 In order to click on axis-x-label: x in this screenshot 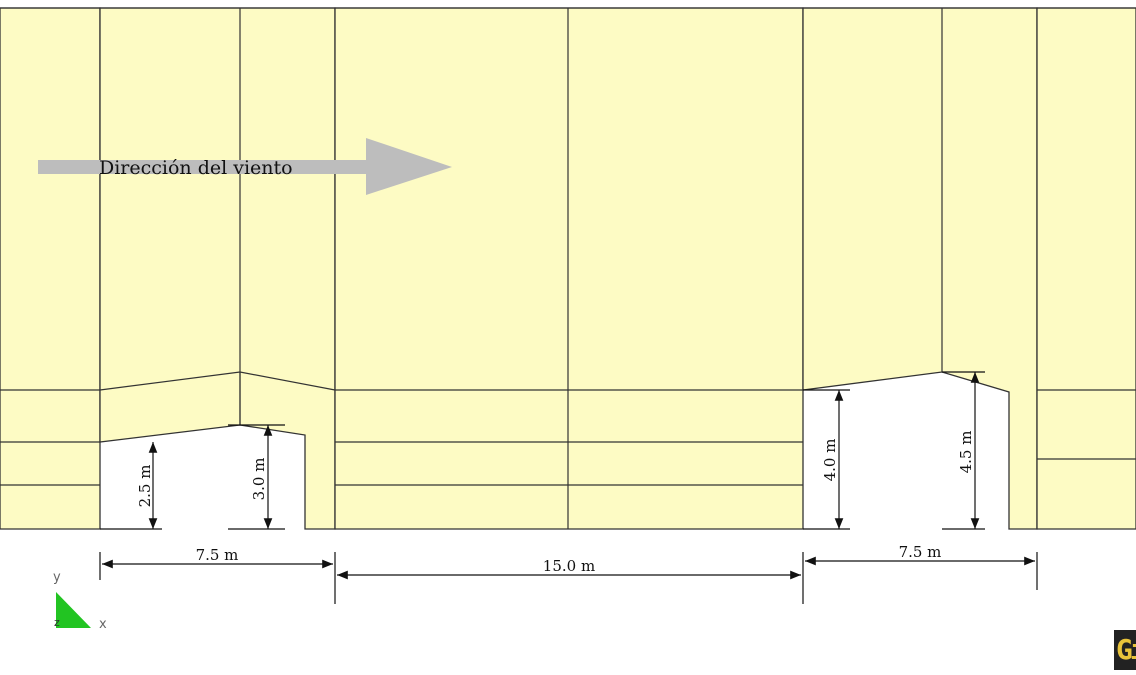, I will do `click(103, 624)`.